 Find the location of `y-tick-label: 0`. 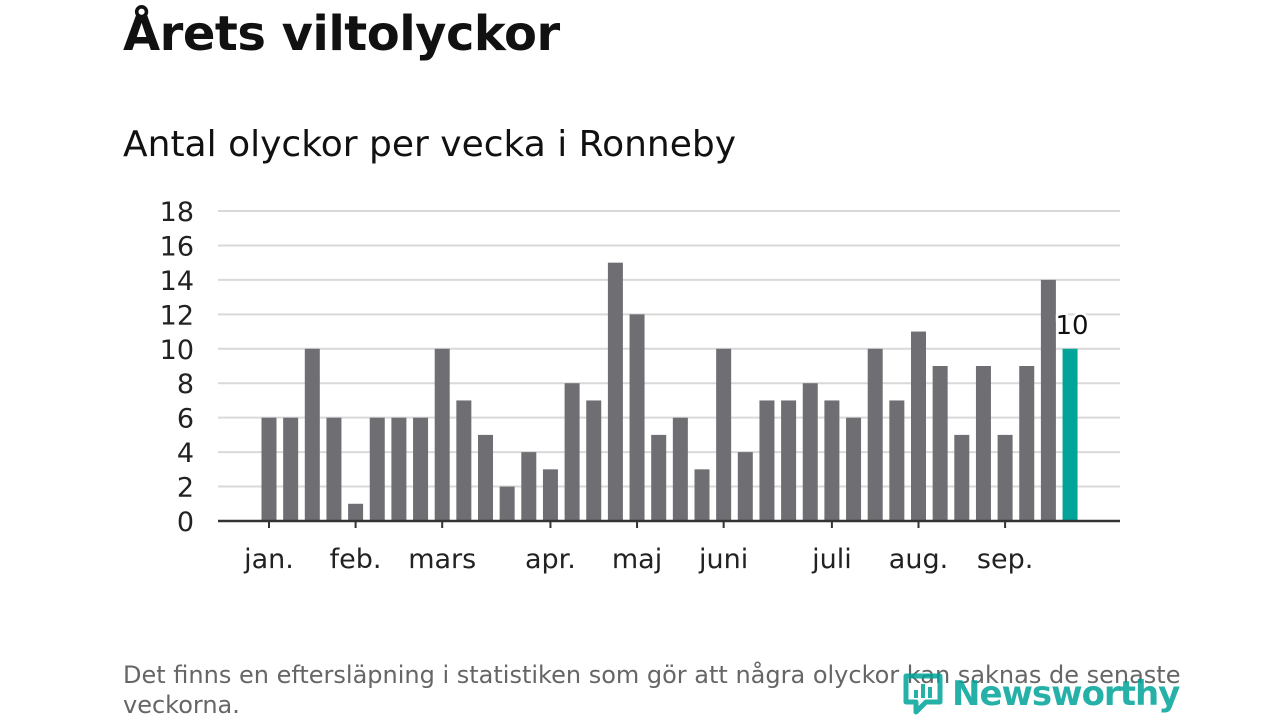

y-tick-label: 0 is located at coordinates (185, 522).